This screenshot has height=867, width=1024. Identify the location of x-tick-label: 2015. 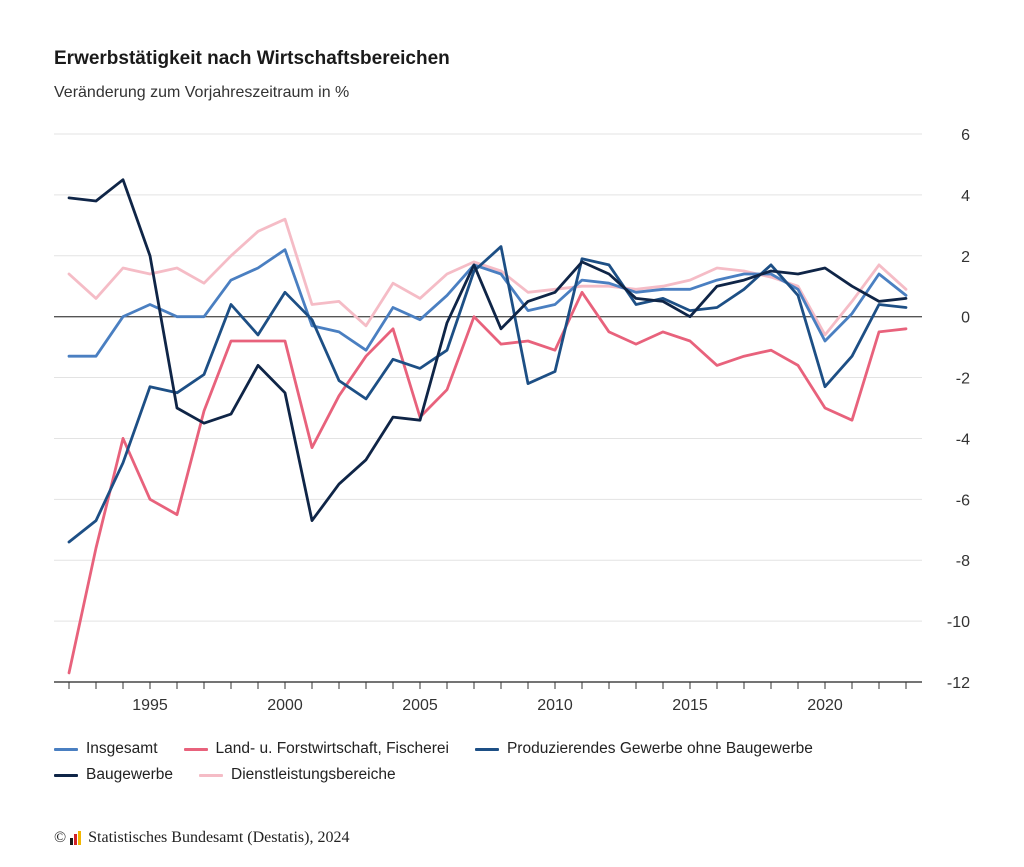
(690, 705).